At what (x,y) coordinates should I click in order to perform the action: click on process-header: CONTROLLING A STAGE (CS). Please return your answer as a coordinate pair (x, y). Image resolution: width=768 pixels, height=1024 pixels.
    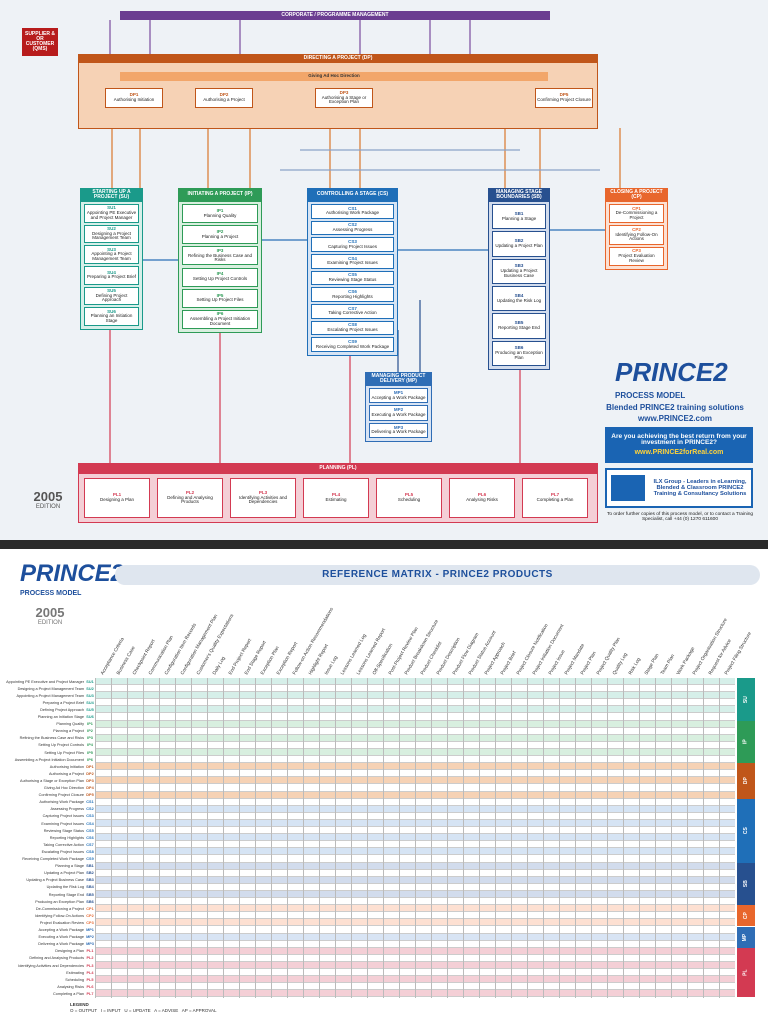
    Looking at the image, I should click on (352, 195).